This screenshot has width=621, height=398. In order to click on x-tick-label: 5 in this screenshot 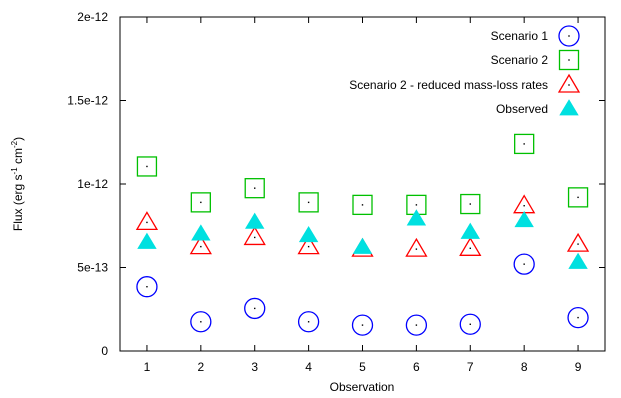, I will do `click(362, 367)`.